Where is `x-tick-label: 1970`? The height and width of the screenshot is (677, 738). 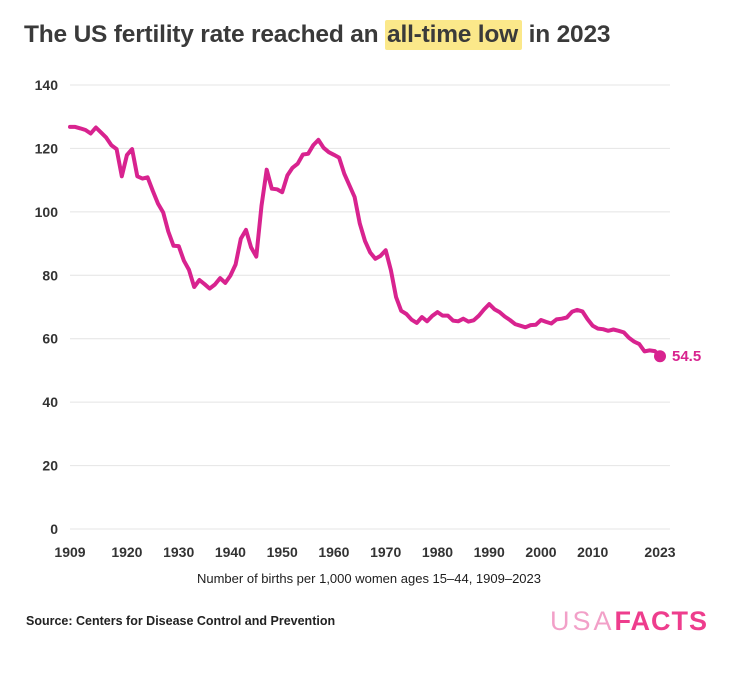
x-tick-label: 1970 is located at coordinates (385, 552).